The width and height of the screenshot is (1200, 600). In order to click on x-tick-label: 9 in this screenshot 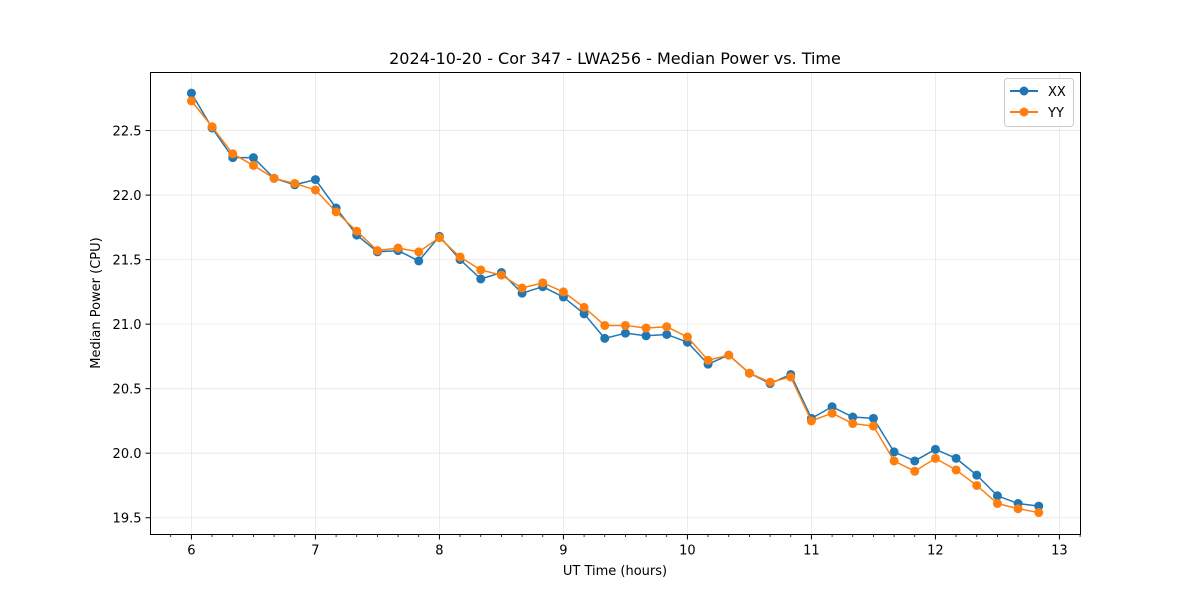, I will do `click(563, 551)`.